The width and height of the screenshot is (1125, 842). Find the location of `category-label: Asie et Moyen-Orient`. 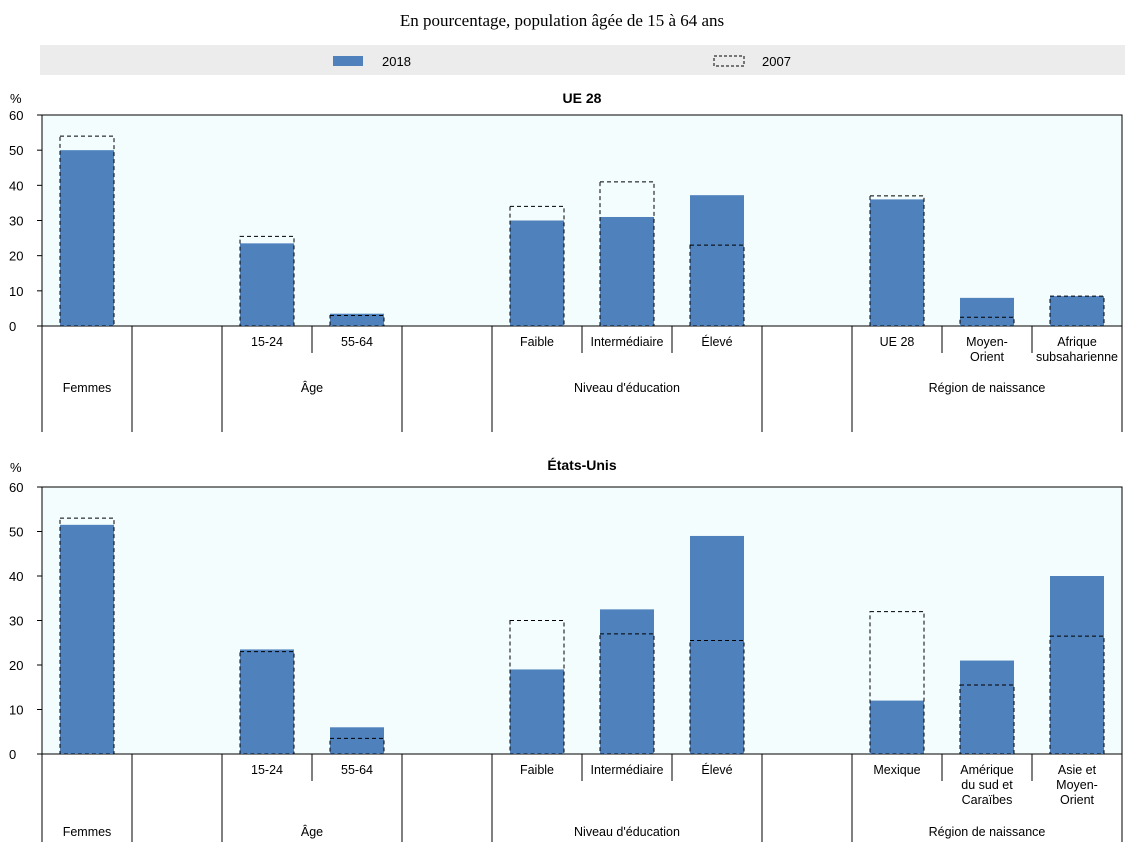

category-label: Asie et Moyen-Orient is located at coordinates (1077, 785).